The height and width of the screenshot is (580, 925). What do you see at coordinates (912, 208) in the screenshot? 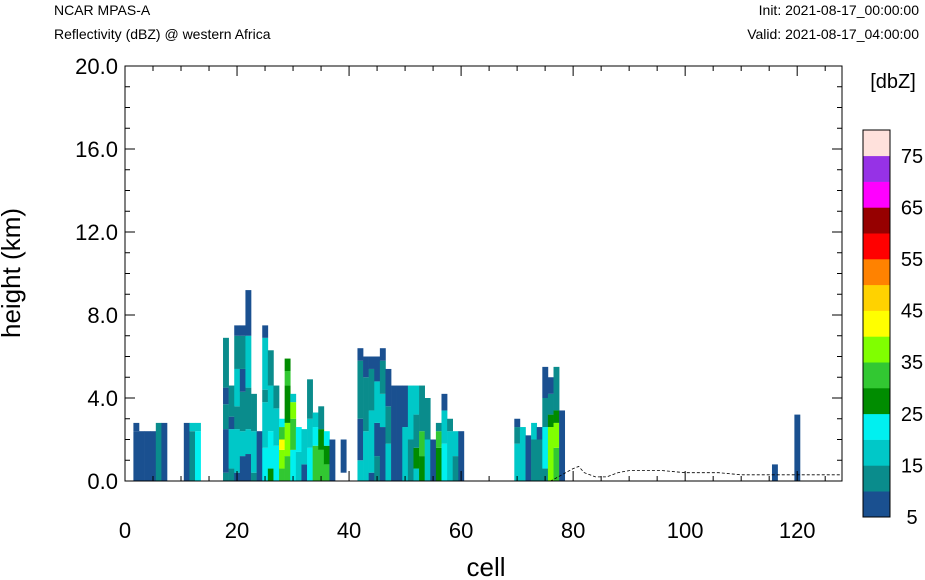
I see `colorbar-tick-label: 65` at bounding box center [912, 208].